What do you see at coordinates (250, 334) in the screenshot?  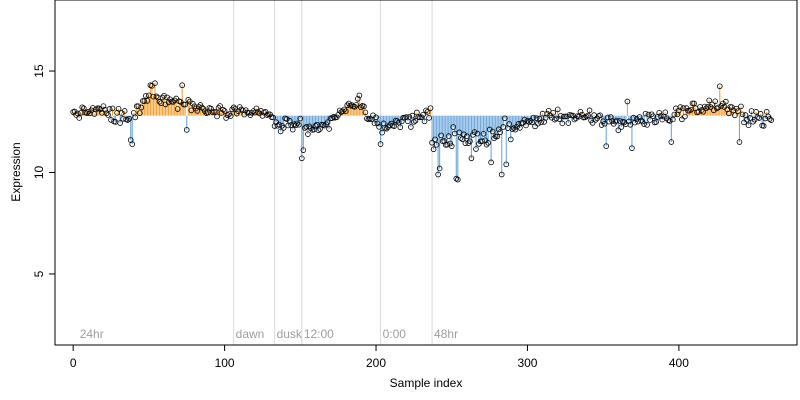 I see `annotation-label: dawn` at bounding box center [250, 334].